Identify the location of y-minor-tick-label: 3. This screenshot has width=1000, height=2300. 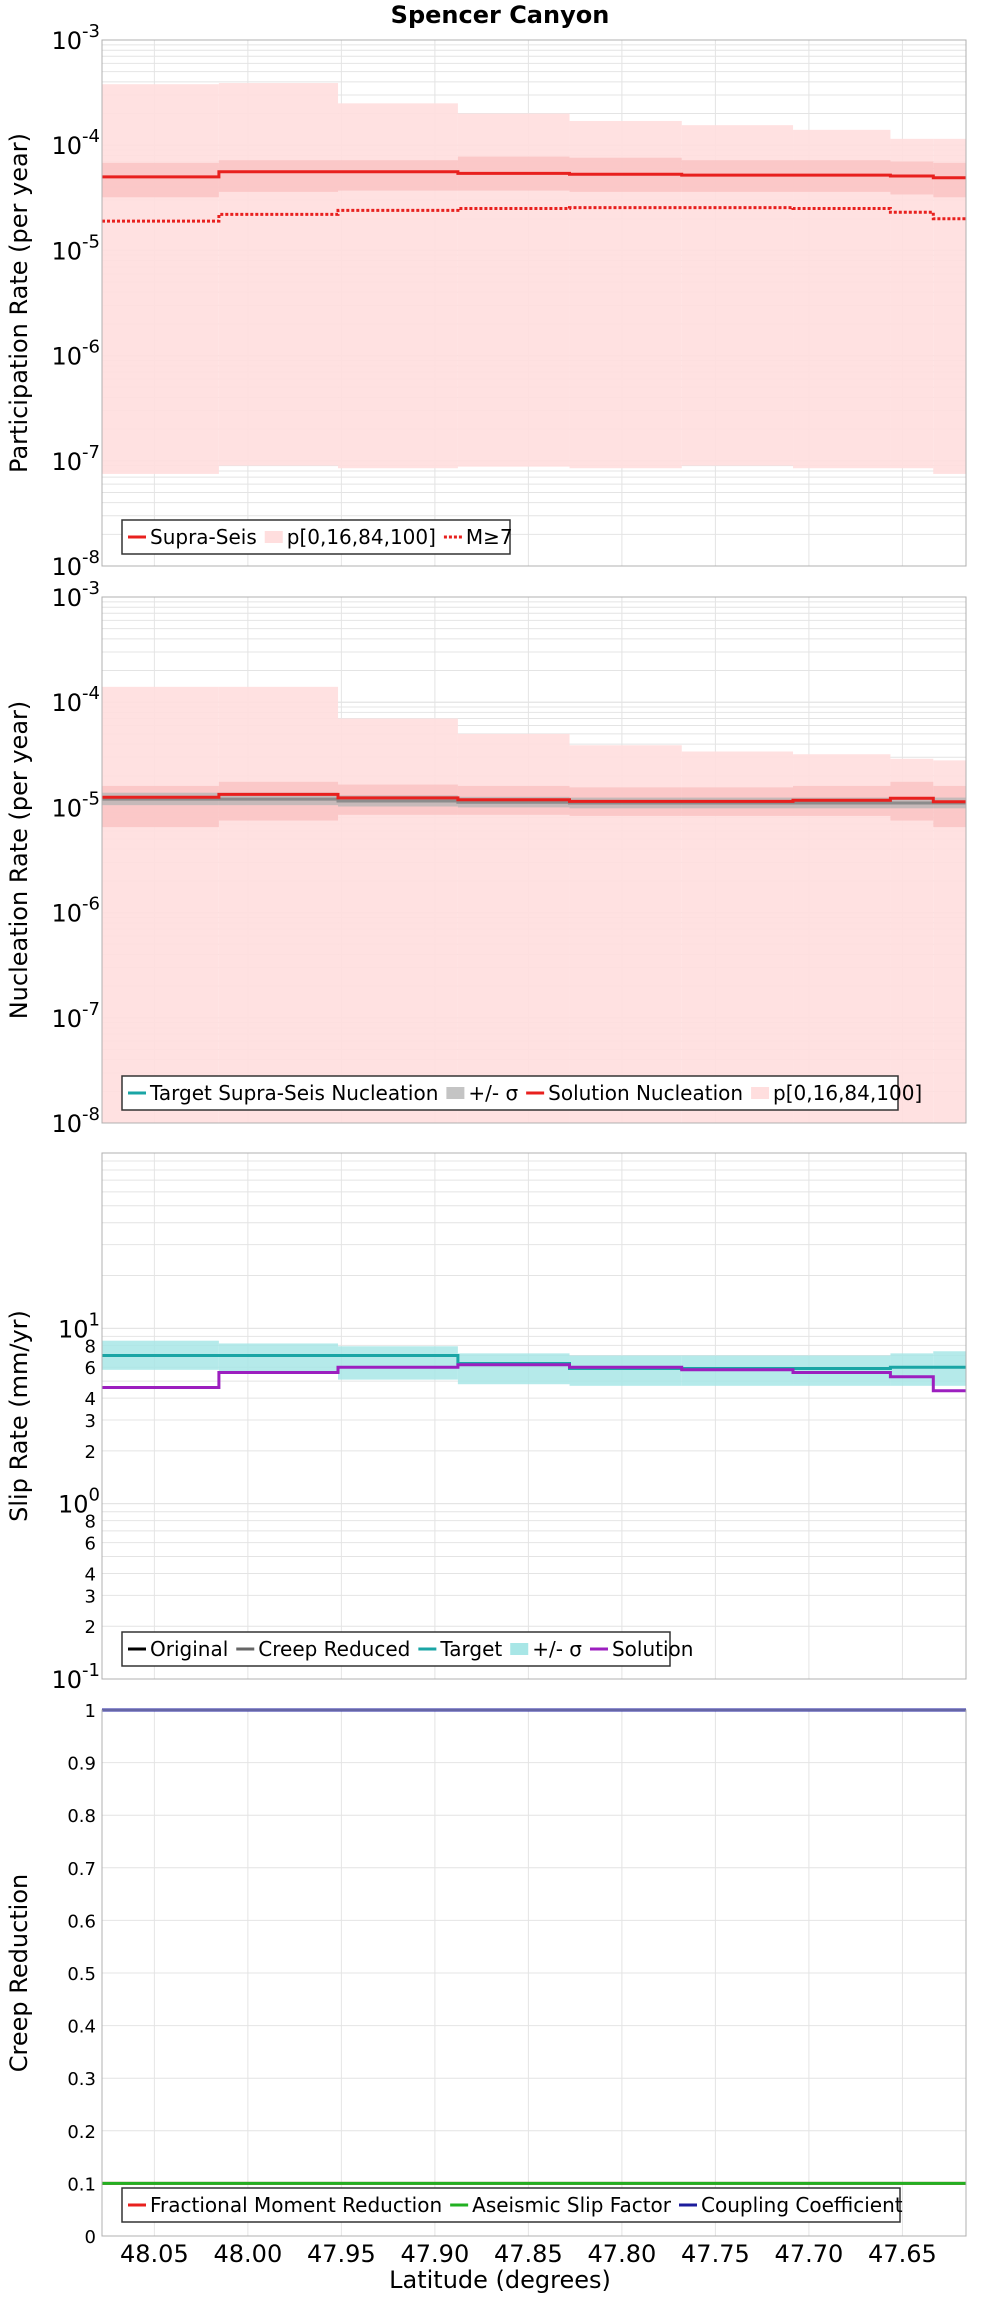
(90, 1596).